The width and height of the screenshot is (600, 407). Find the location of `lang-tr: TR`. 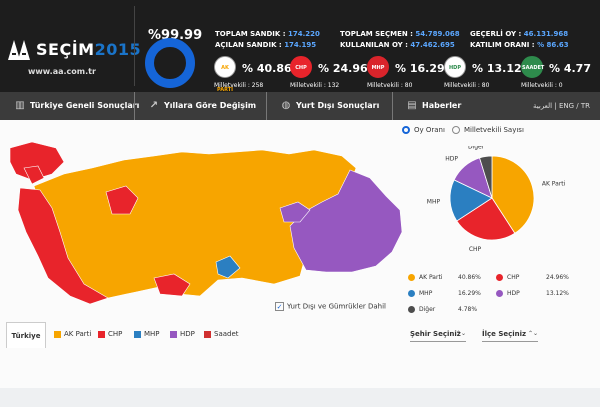

lang-tr: TR is located at coordinates (585, 106).